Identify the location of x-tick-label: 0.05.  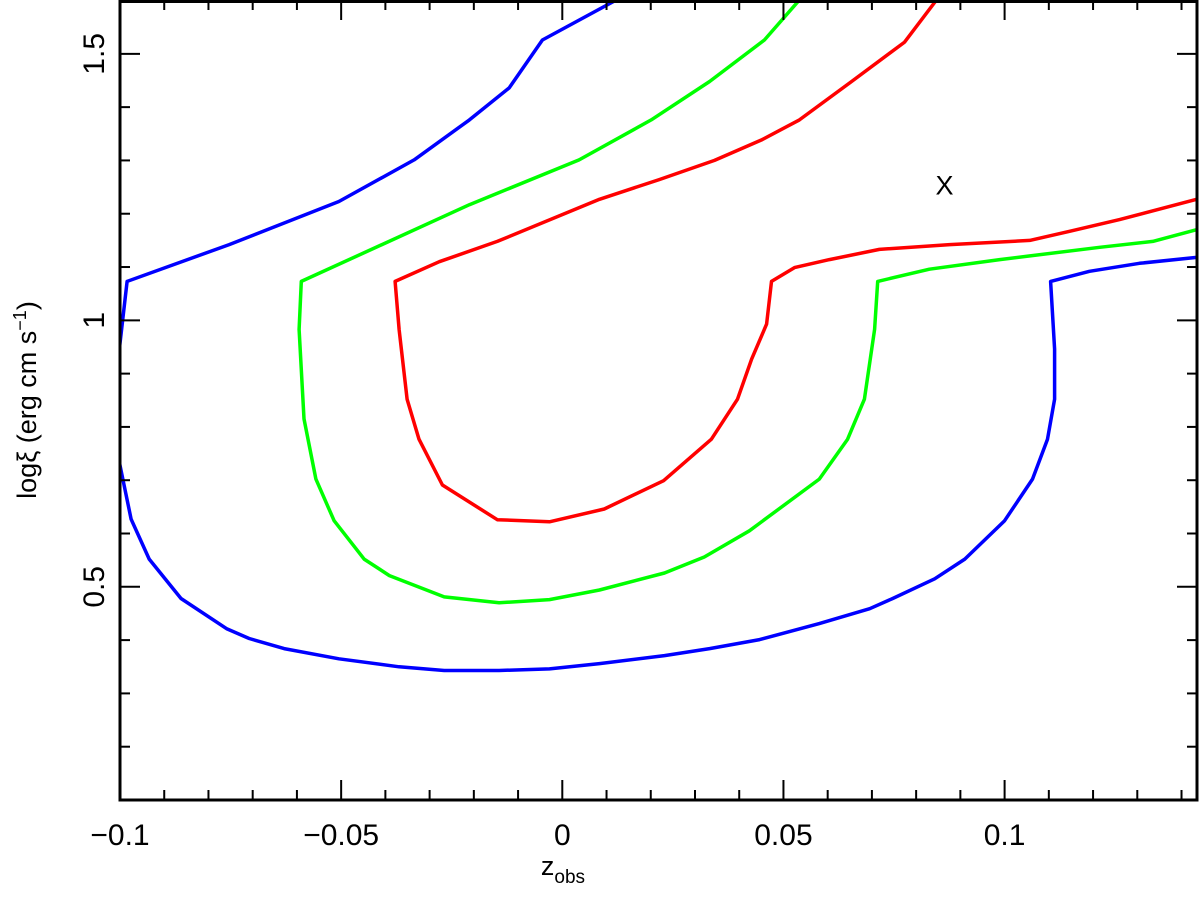
(783, 835).